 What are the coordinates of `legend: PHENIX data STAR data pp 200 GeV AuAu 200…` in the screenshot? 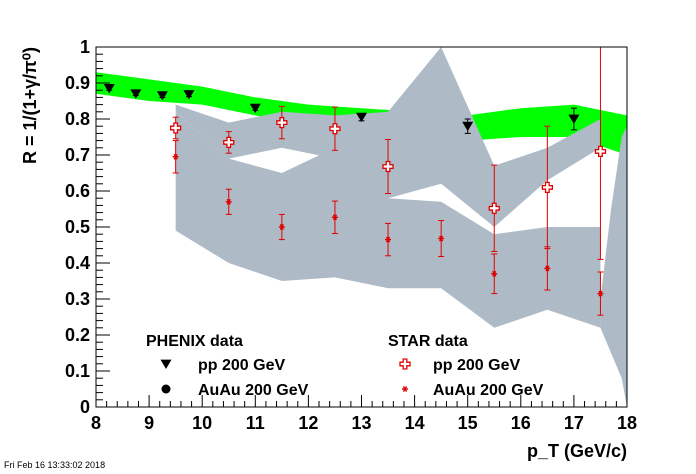 It's located at (345, 366).